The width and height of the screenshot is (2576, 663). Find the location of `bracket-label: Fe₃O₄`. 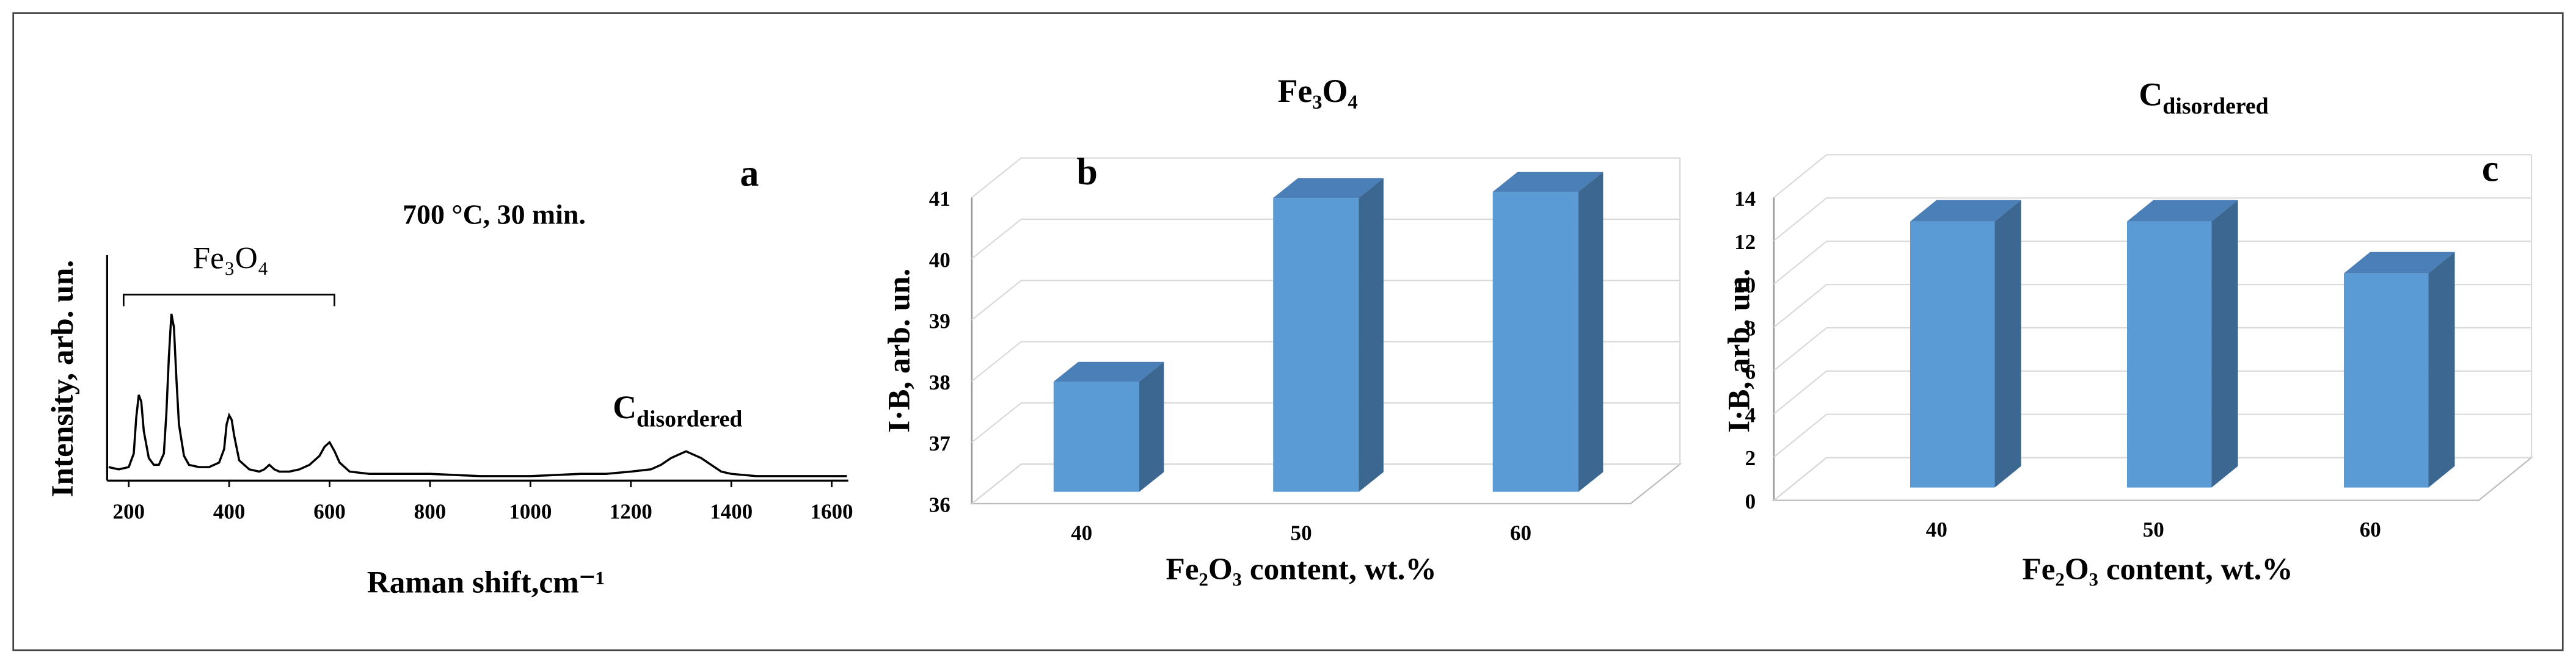

bracket-label: Fe₃O₄ is located at coordinates (231, 258).